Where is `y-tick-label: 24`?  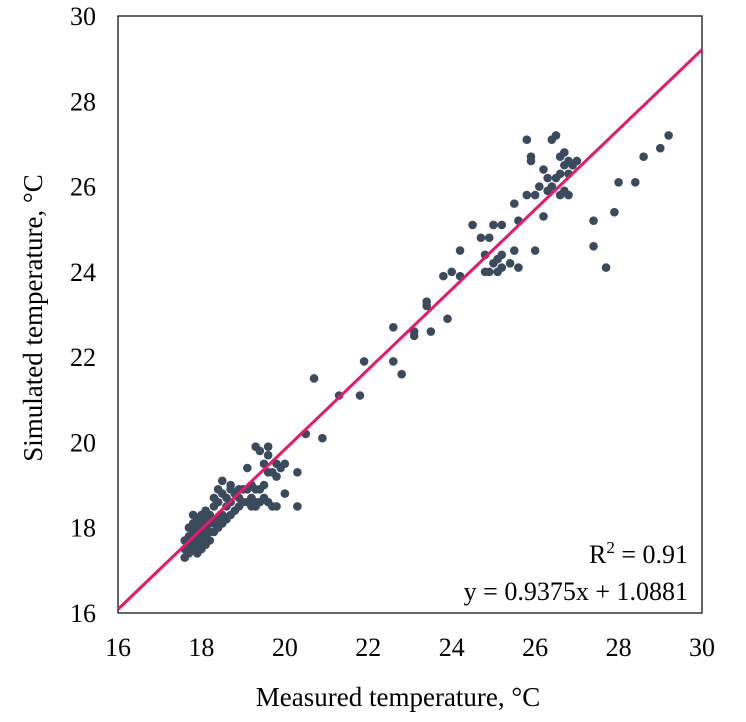
y-tick-label: 24 is located at coordinates (83, 272).